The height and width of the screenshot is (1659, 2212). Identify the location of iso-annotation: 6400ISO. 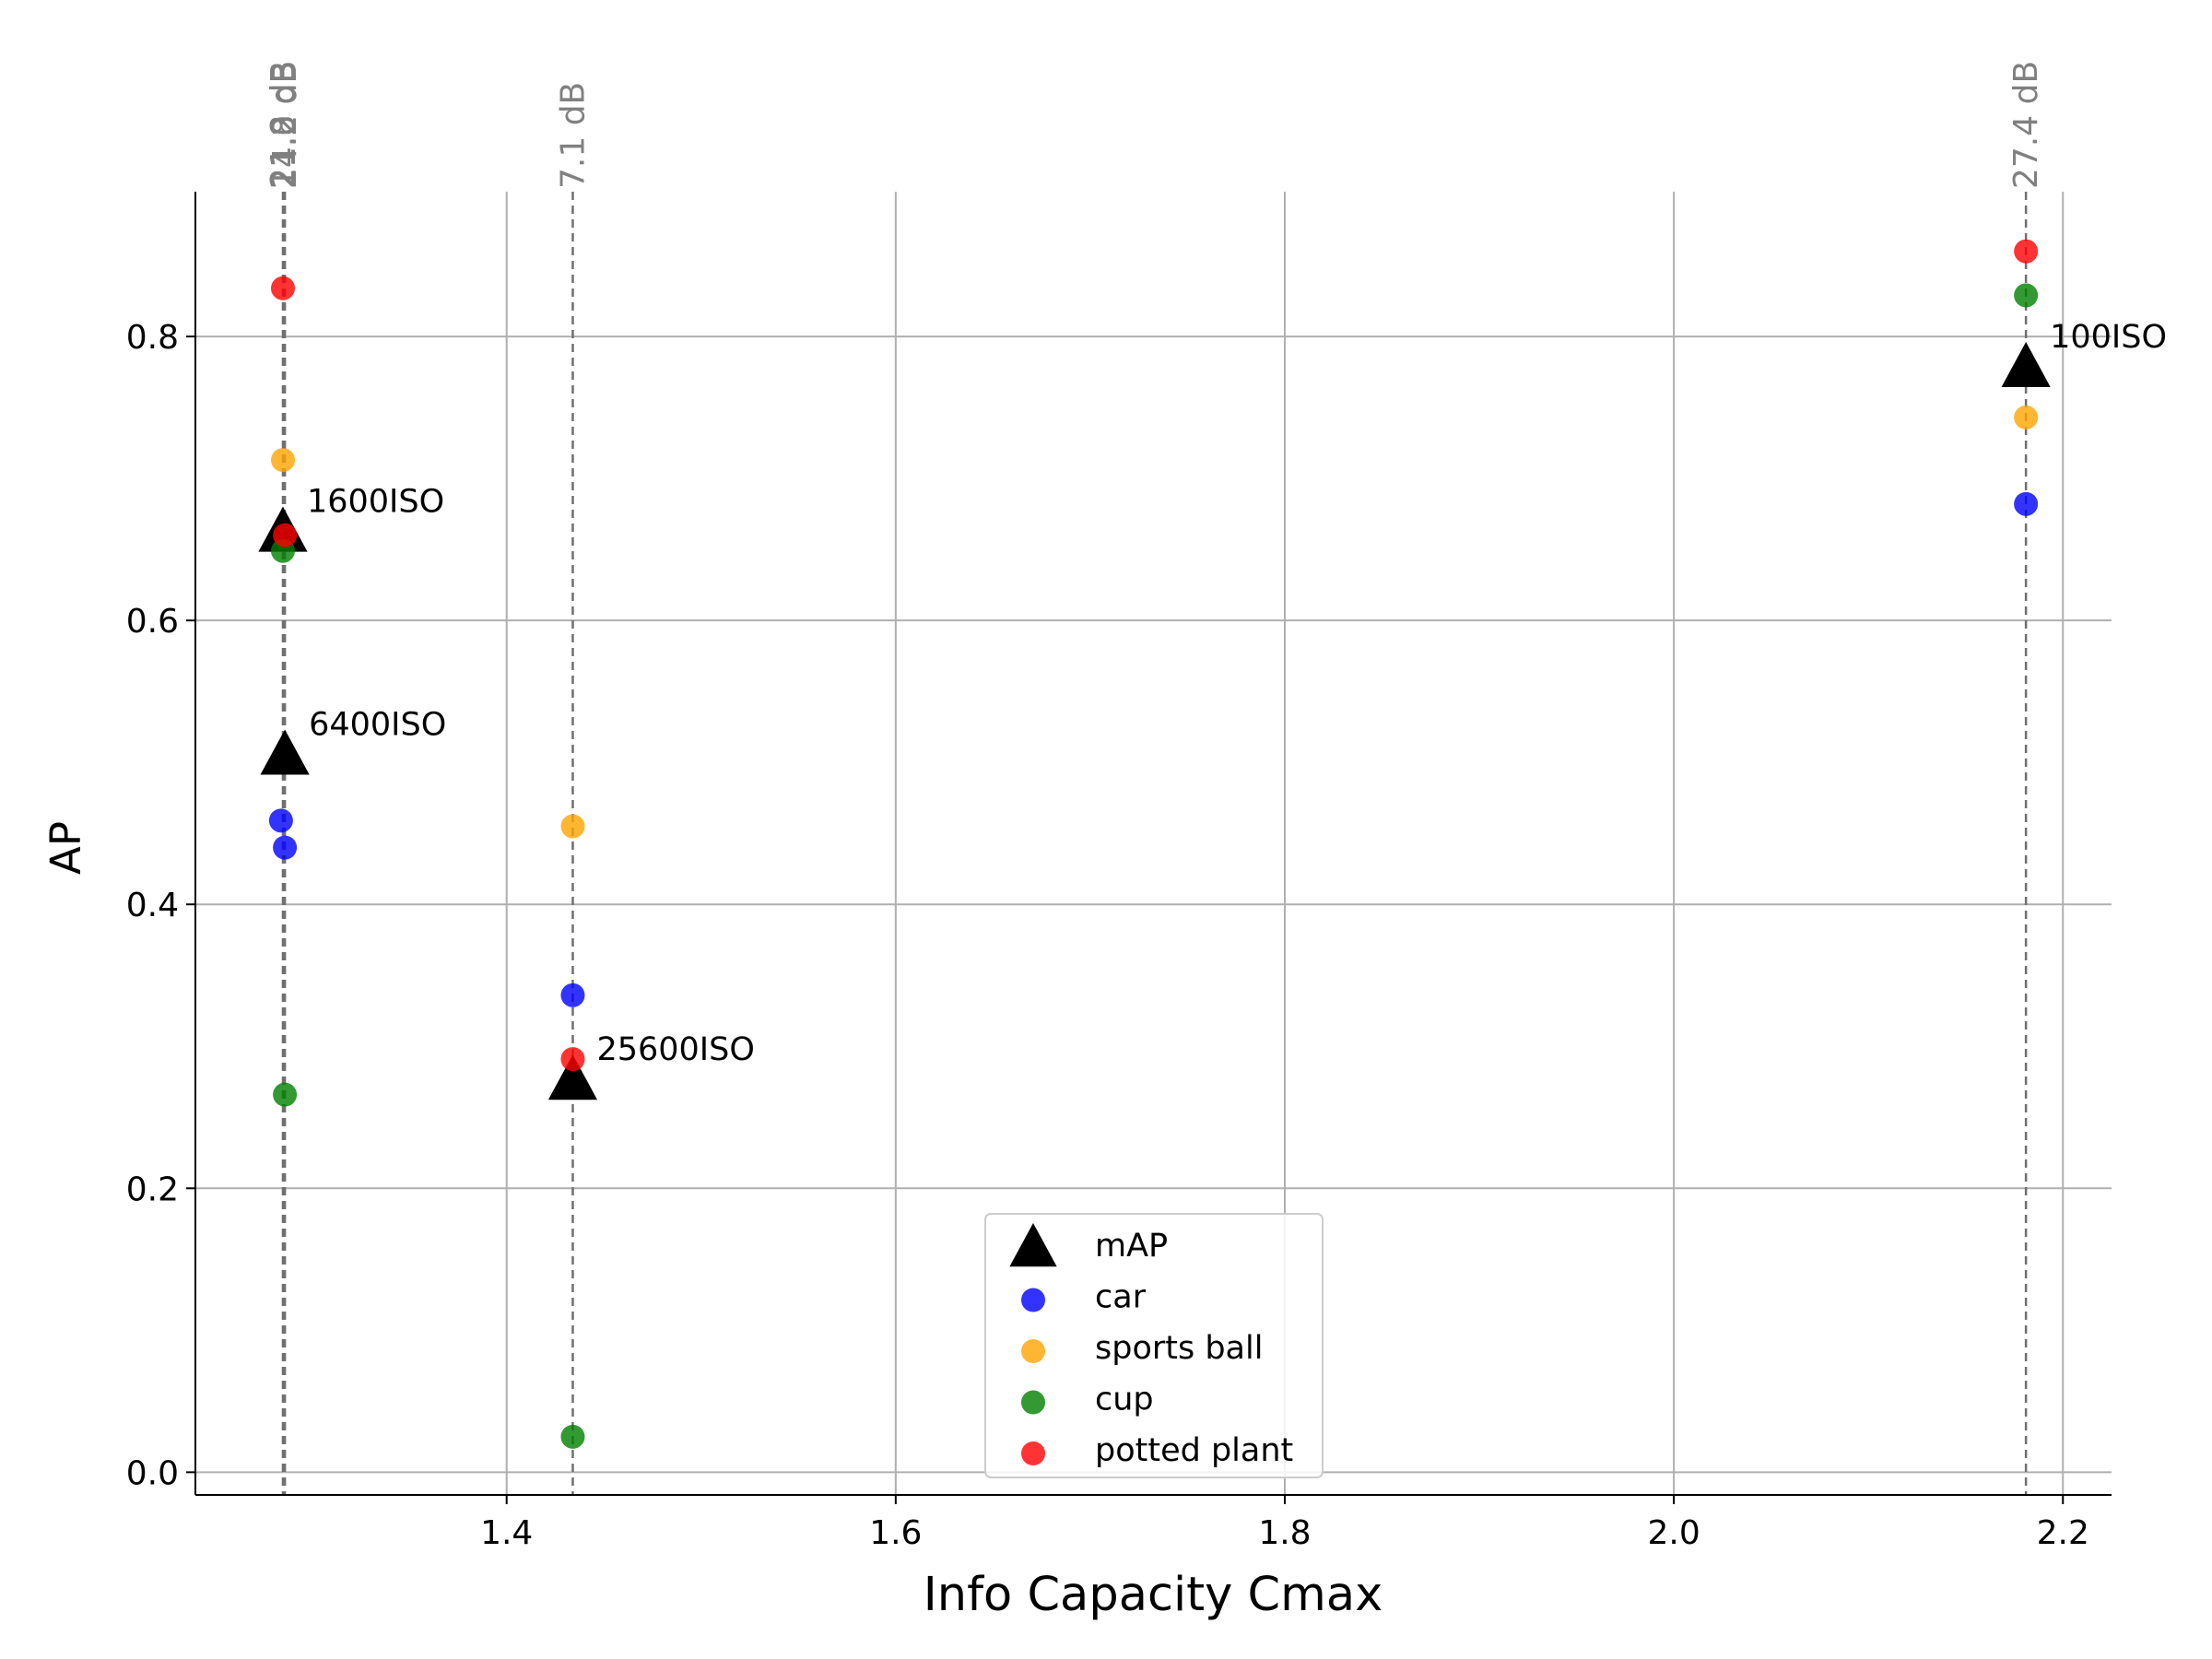
(377, 725).